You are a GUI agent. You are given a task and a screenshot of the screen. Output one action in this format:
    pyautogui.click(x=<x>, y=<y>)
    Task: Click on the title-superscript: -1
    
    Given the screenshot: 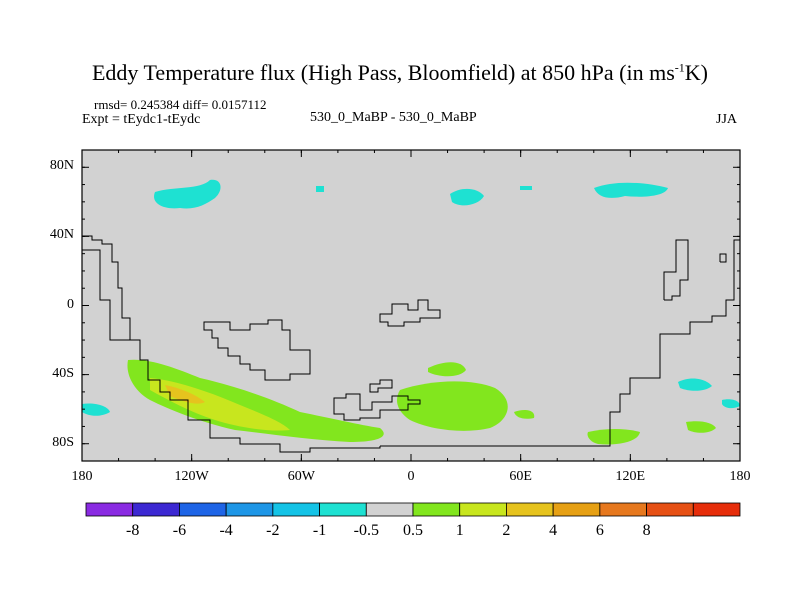 What is the action you would take?
    pyautogui.click(x=679, y=67)
    